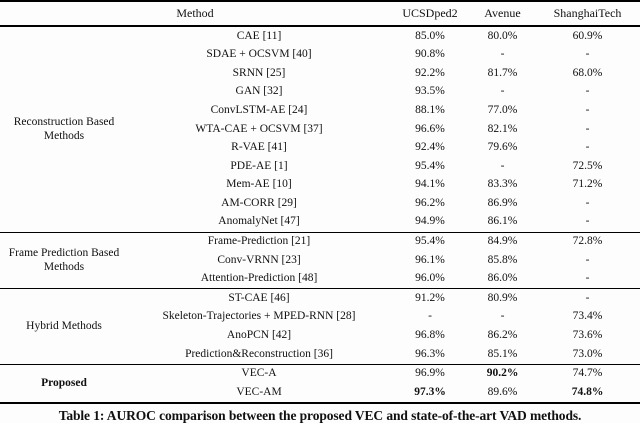 This screenshot has height=423, width=640. What do you see at coordinates (587, 316) in the screenshot?
I see `value-cell: 73.4%` at bounding box center [587, 316].